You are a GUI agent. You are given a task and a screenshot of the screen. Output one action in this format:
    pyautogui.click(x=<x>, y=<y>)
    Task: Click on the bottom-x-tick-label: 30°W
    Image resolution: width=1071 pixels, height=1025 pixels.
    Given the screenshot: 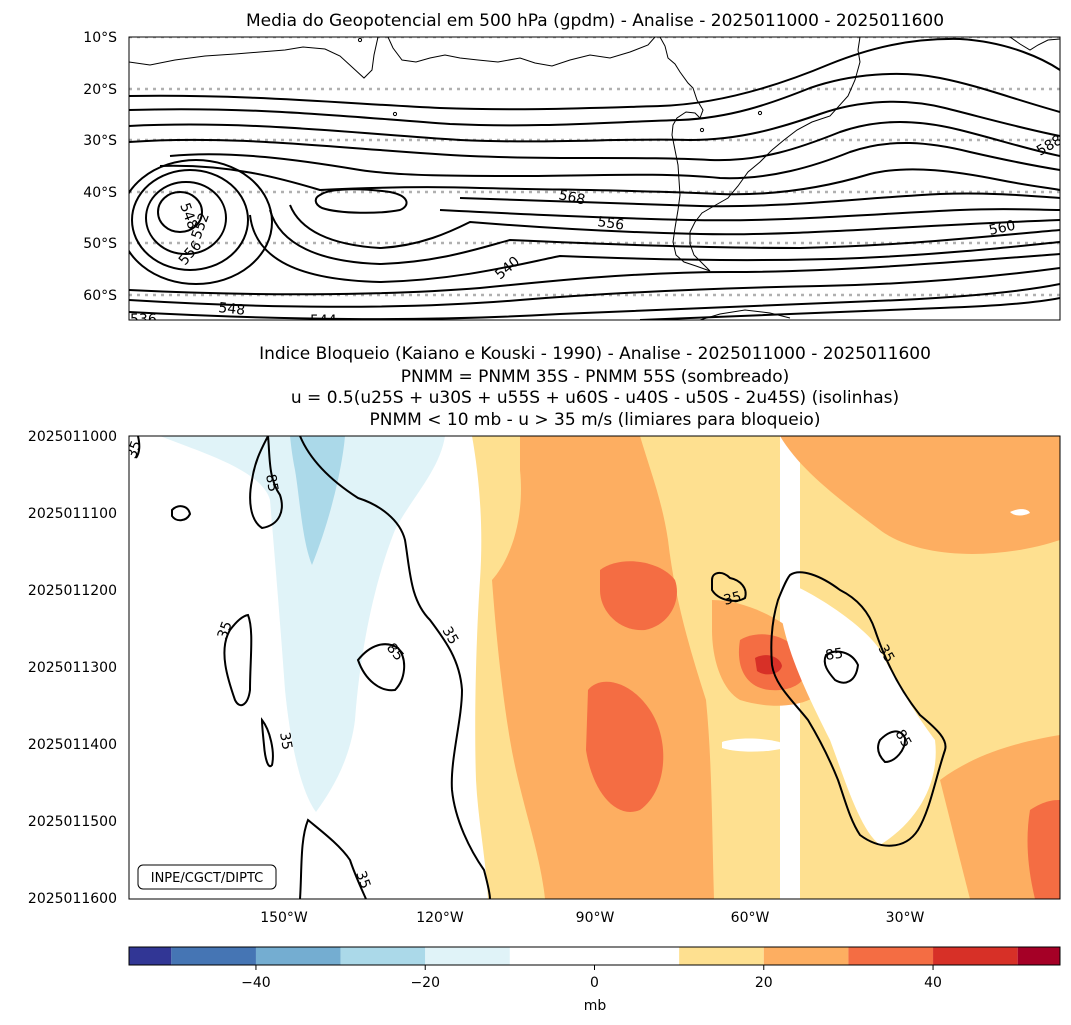 What is the action you would take?
    pyautogui.click(x=905, y=918)
    